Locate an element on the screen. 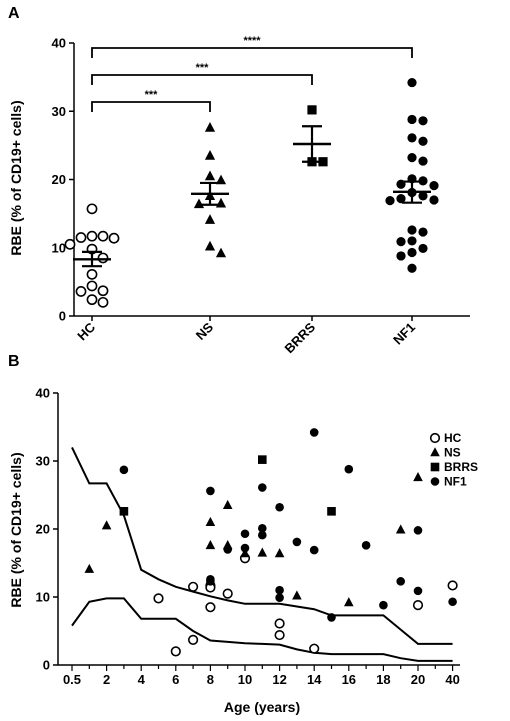  legend-marker-ns is located at coordinates (435, 452).